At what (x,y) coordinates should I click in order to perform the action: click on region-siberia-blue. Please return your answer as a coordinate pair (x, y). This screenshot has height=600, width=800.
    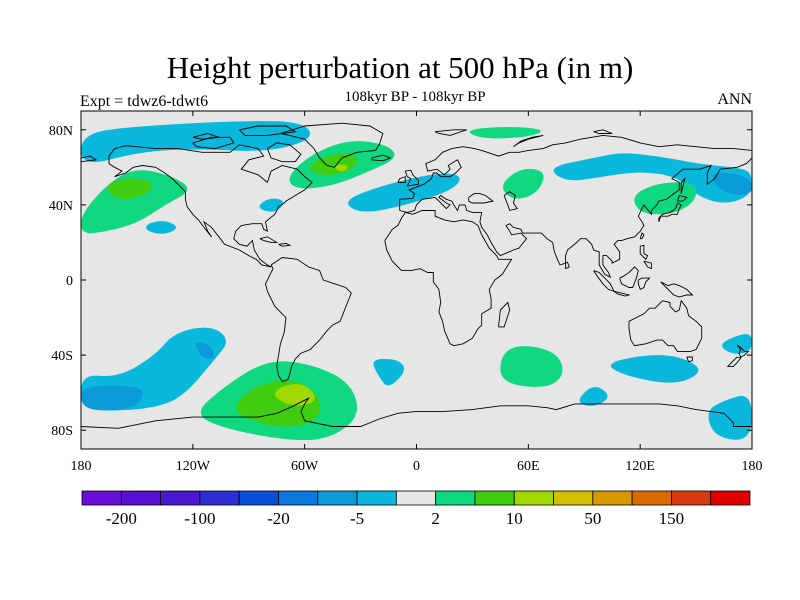
    Looking at the image, I should click on (652, 178).